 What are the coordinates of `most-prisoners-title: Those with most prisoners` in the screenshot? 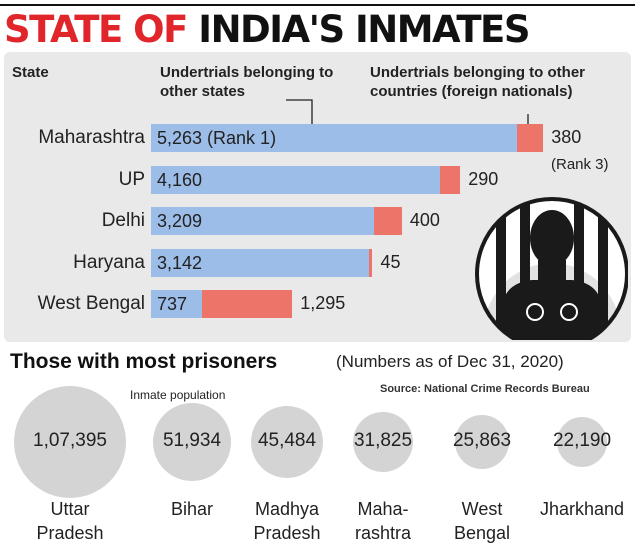 It's located at (144, 361).